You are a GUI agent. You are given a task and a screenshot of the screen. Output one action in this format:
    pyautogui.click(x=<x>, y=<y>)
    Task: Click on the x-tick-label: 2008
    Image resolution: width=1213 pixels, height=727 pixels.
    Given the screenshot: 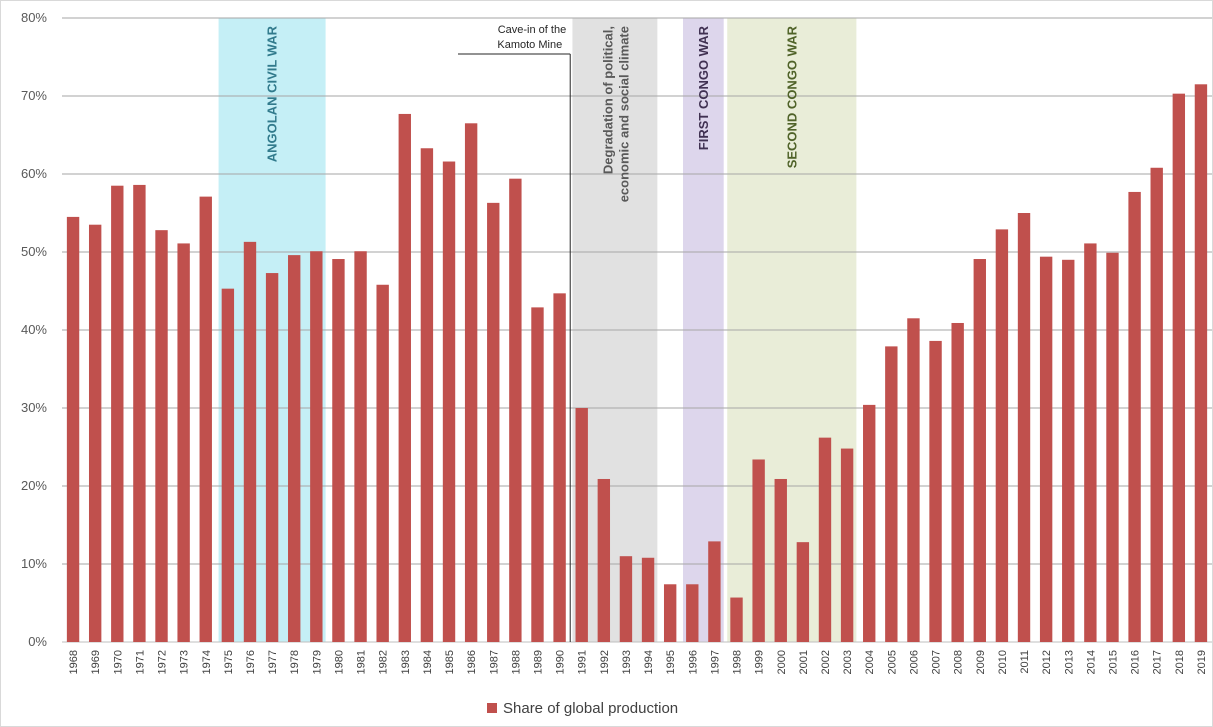 What is the action you would take?
    pyautogui.click(x=959, y=662)
    